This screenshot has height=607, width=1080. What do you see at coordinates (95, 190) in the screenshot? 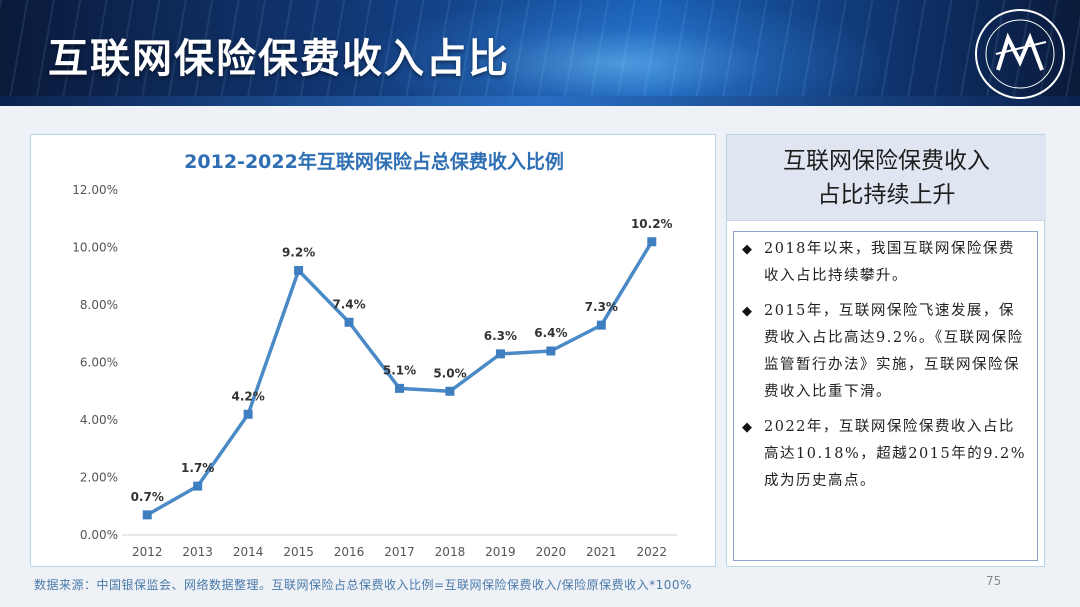
I see `y-tick-label: 12.00%` at bounding box center [95, 190].